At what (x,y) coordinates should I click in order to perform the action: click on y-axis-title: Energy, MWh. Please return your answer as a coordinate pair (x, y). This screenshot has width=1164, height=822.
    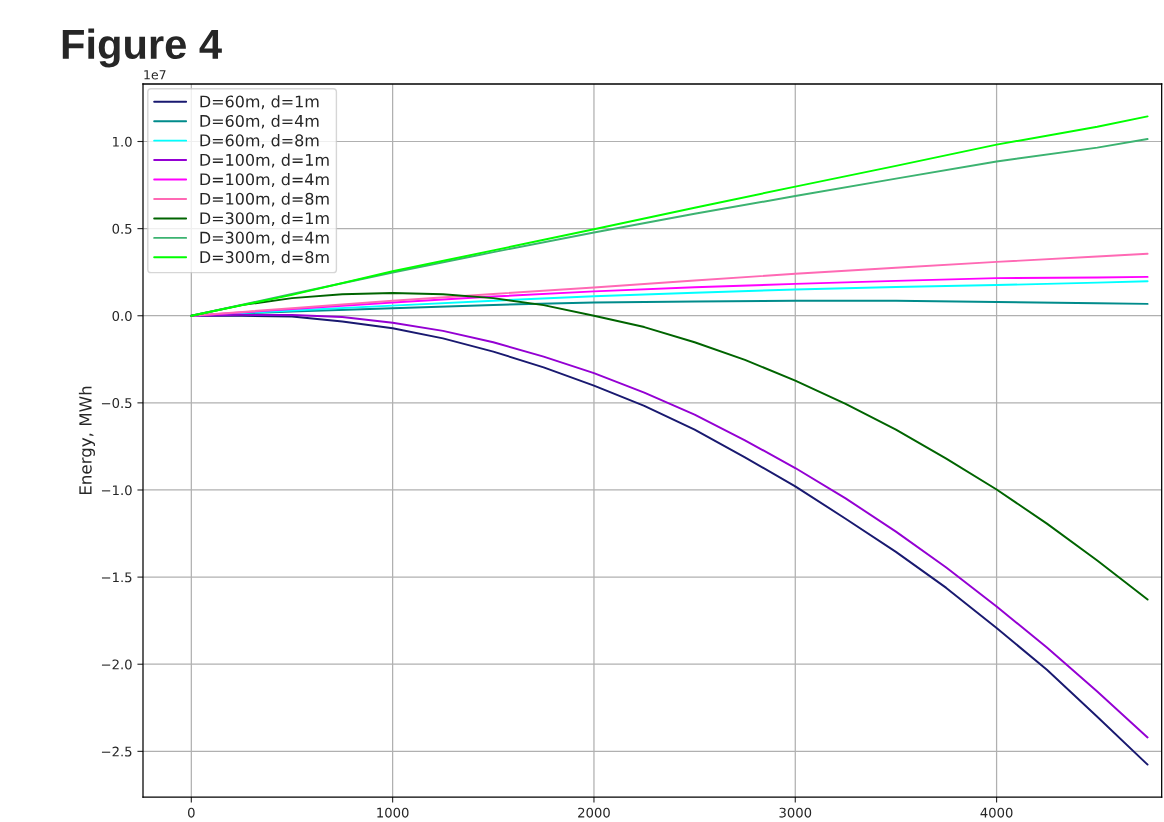
    Looking at the image, I should click on (86, 440).